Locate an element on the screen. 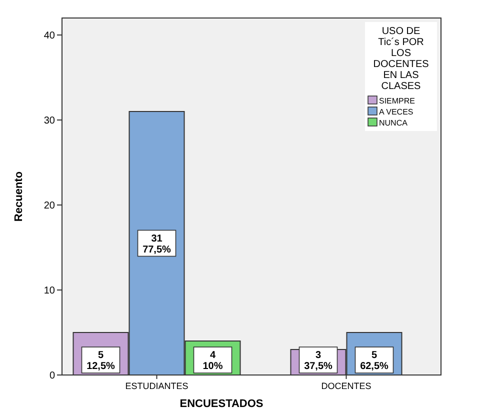 The image size is (489, 411). y-tick-label: 40 is located at coordinates (50, 36).